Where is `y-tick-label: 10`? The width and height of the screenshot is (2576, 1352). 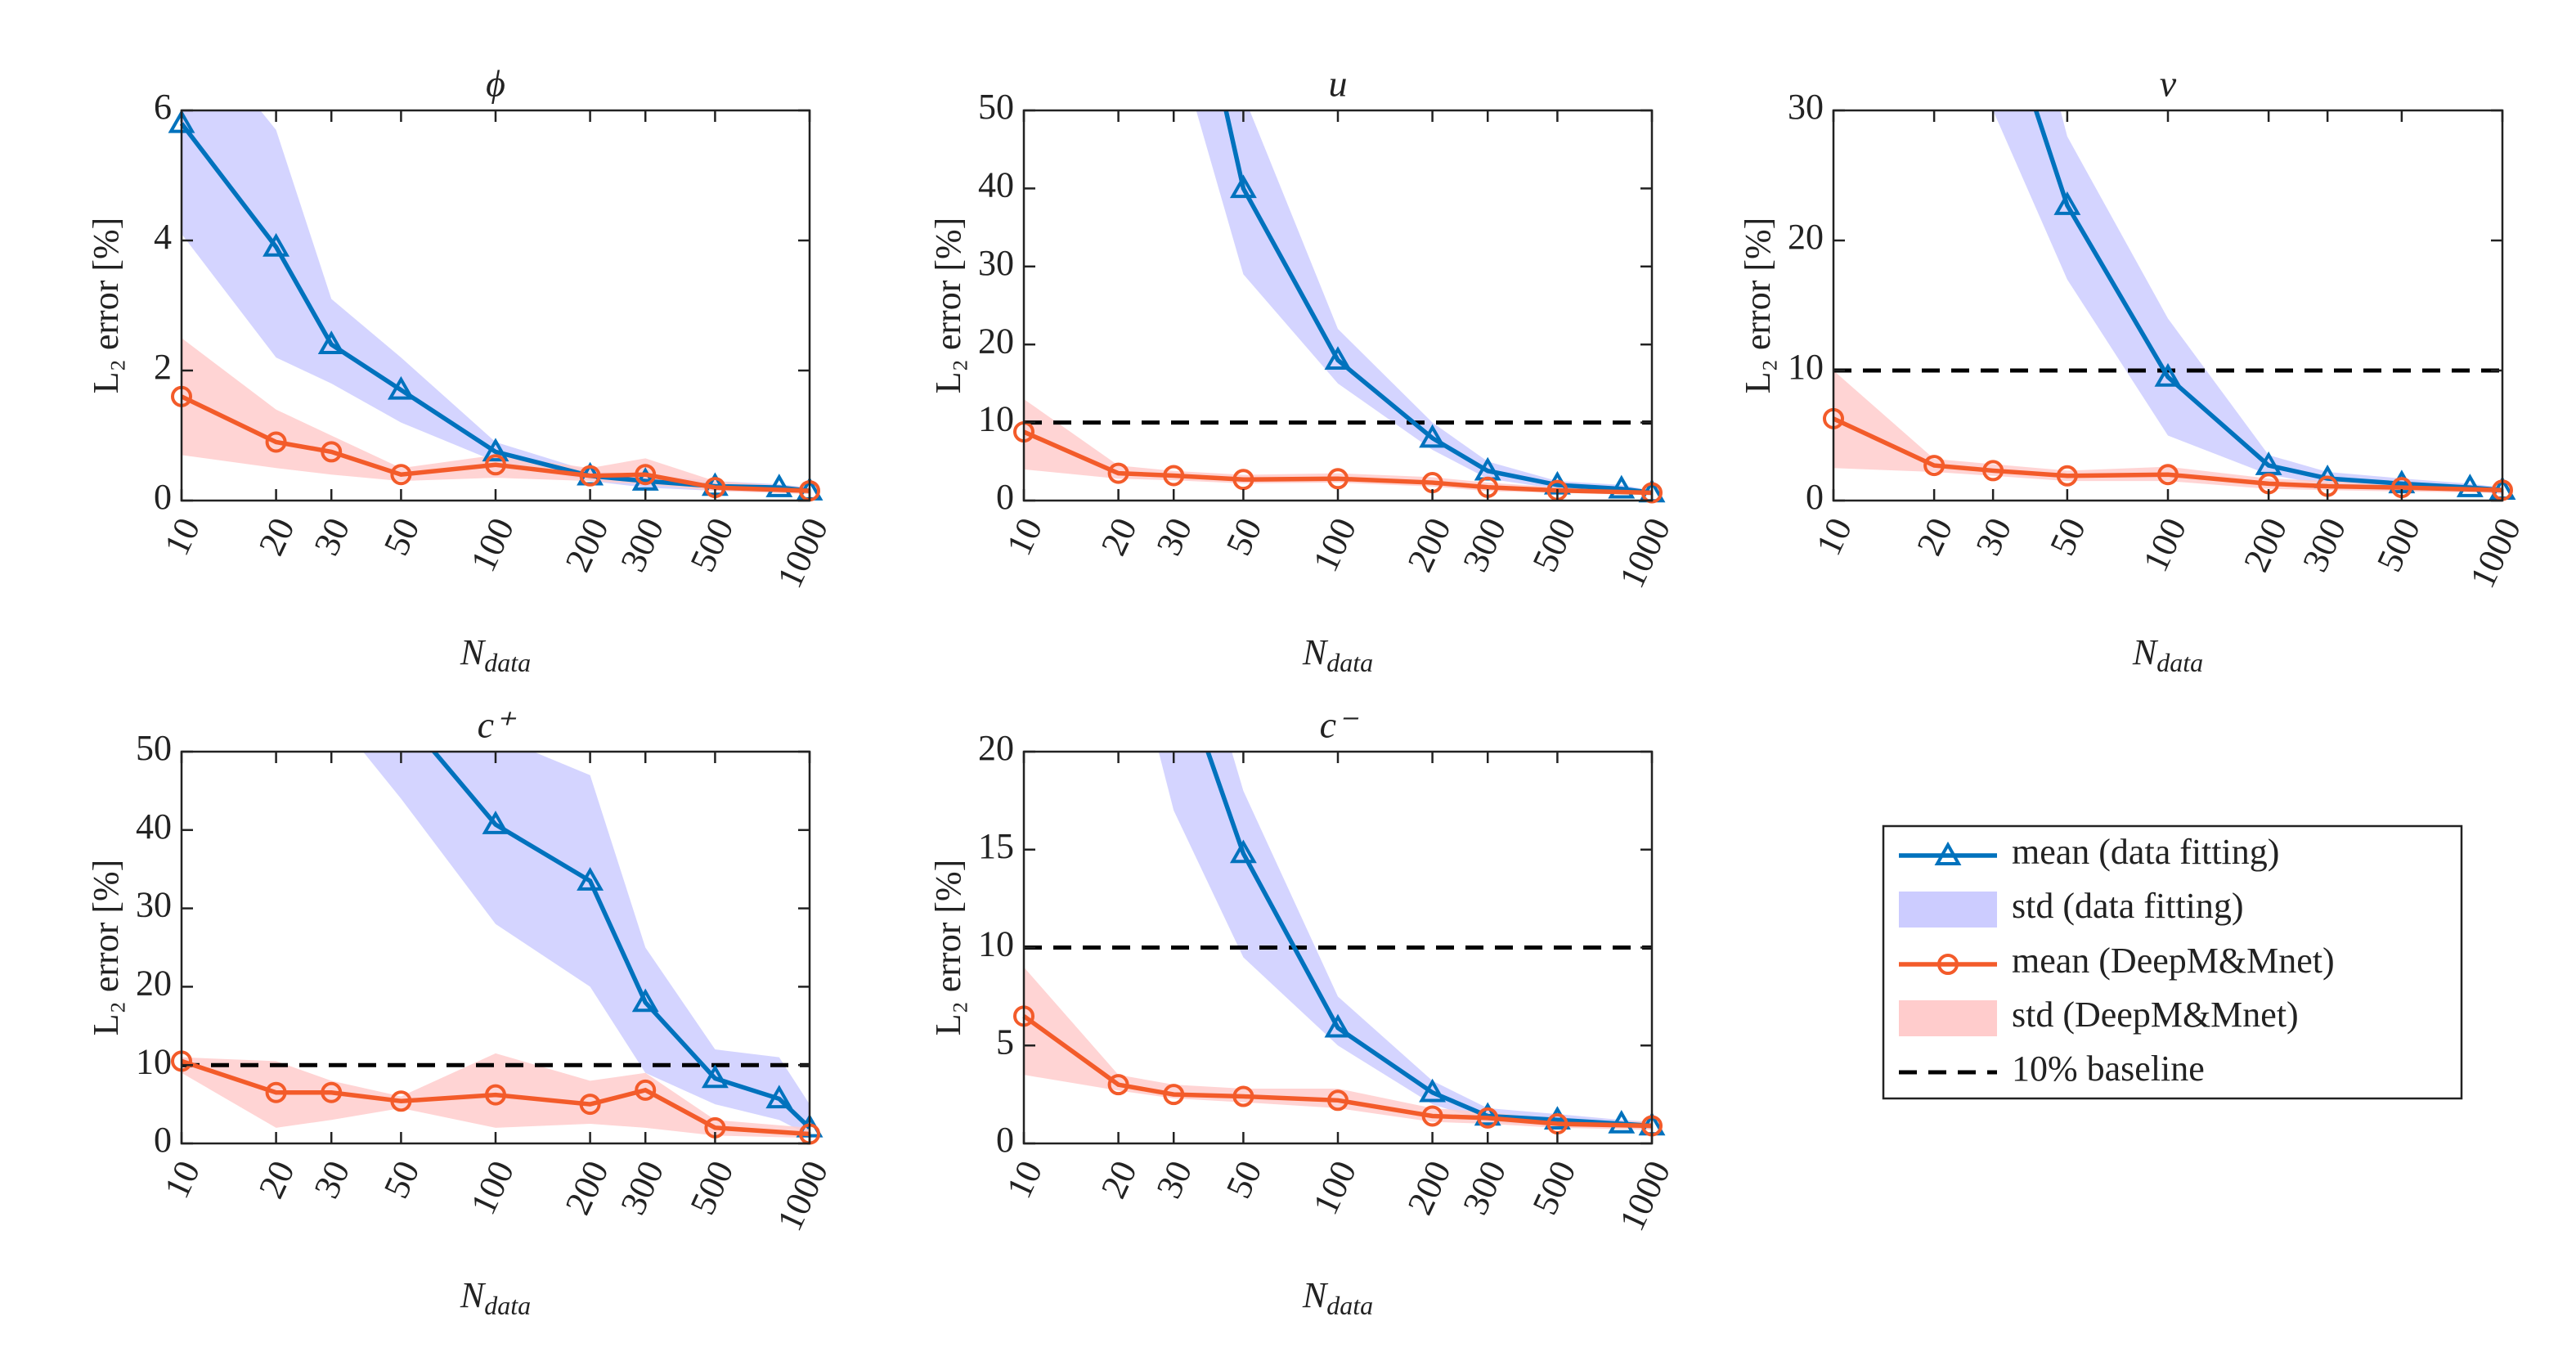
y-tick-label: 10 is located at coordinates (996, 944).